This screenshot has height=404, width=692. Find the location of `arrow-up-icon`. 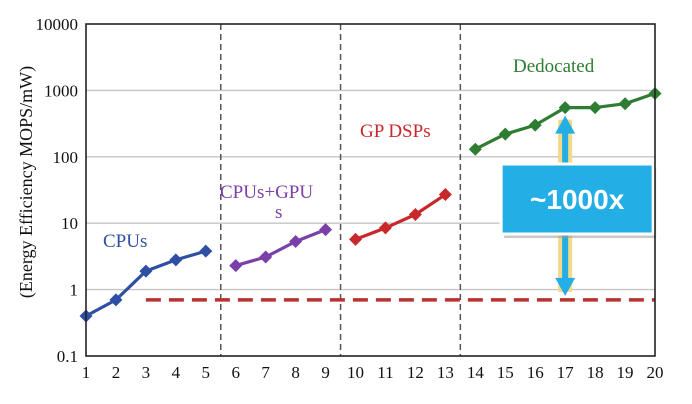

arrow-up-icon is located at coordinates (565, 124).